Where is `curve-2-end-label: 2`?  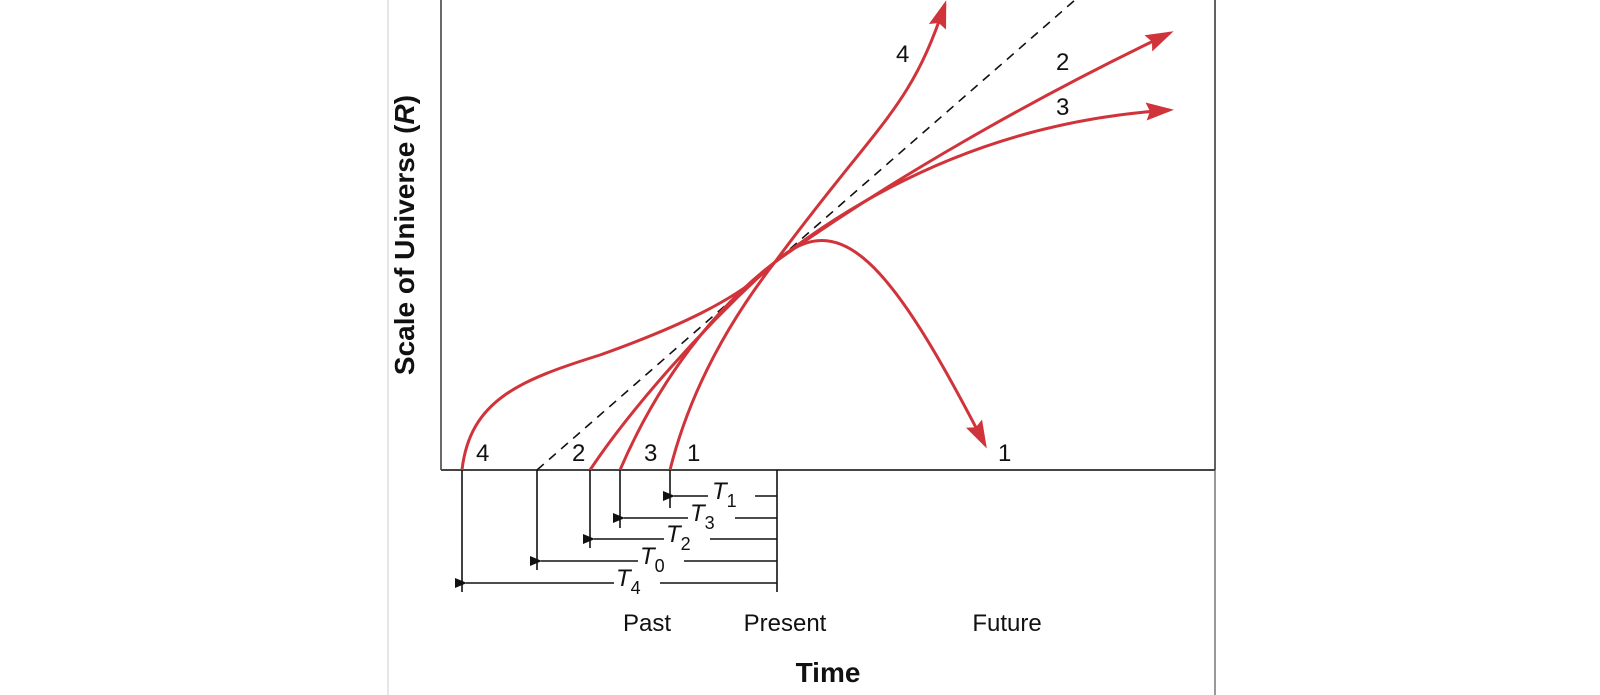
curve-2-end-label: 2 is located at coordinates (1062, 62).